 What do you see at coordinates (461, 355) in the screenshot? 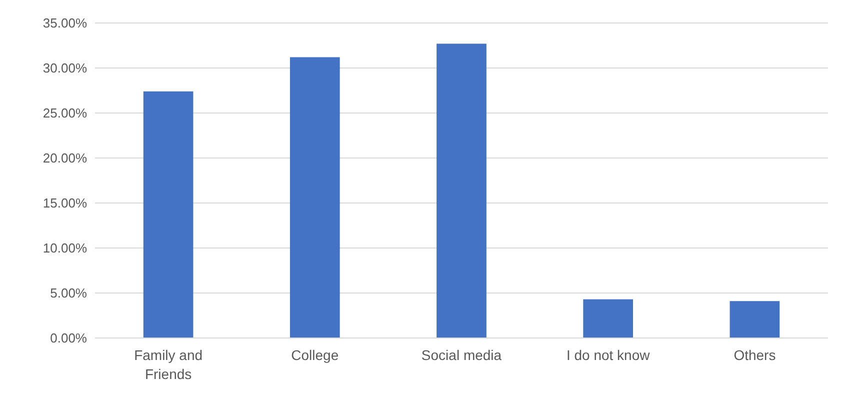
I see `x-tick-label: Social media` at bounding box center [461, 355].